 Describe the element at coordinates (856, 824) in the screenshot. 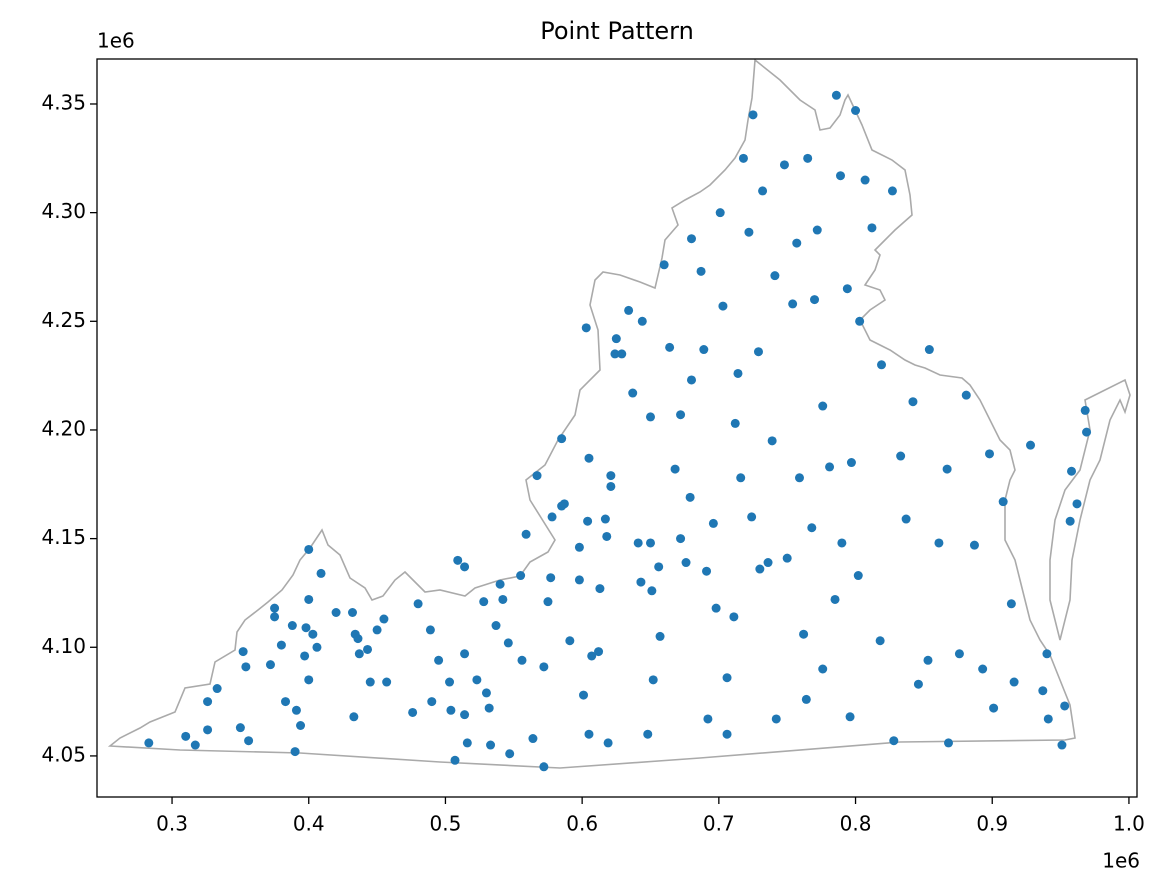

I see `x-tick-label: 0.8` at that location.